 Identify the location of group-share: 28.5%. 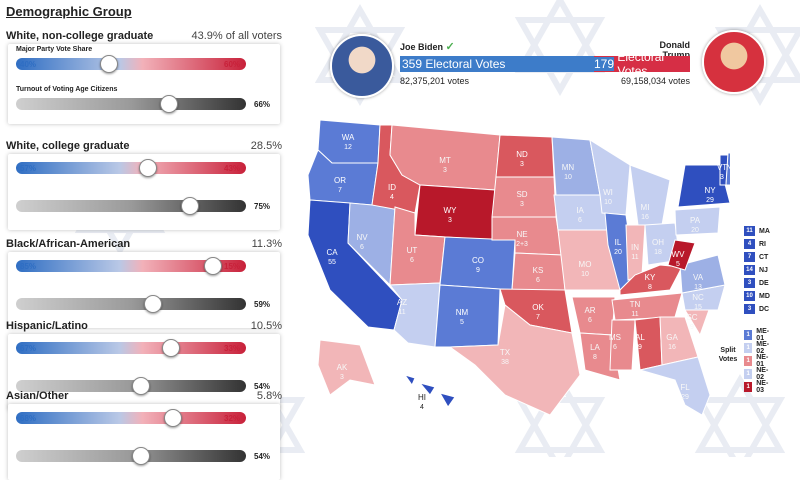
(266, 146).